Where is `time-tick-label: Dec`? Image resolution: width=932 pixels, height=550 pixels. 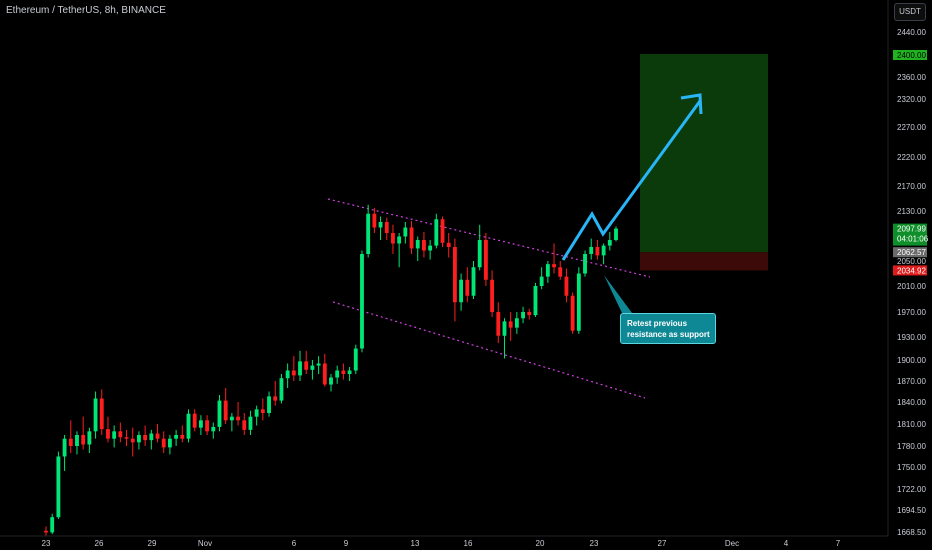 time-tick-label: Dec is located at coordinates (732, 543).